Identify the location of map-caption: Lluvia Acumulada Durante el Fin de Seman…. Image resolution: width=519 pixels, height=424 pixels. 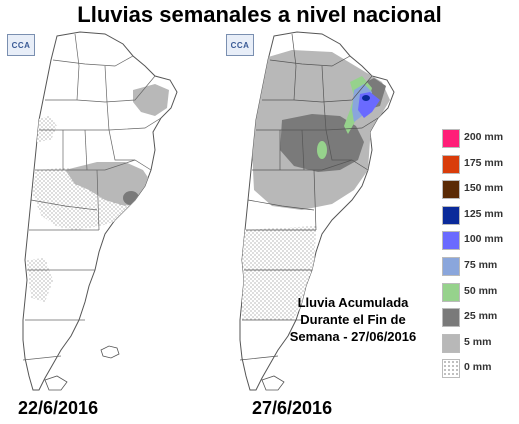
(353, 319).